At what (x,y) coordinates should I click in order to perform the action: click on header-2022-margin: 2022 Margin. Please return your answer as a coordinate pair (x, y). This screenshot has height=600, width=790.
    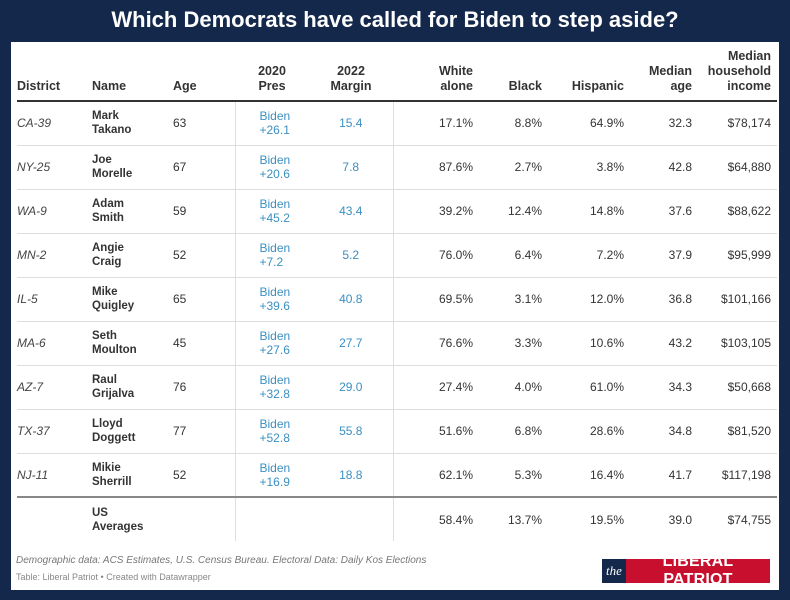
    Looking at the image, I should click on (354, 74).